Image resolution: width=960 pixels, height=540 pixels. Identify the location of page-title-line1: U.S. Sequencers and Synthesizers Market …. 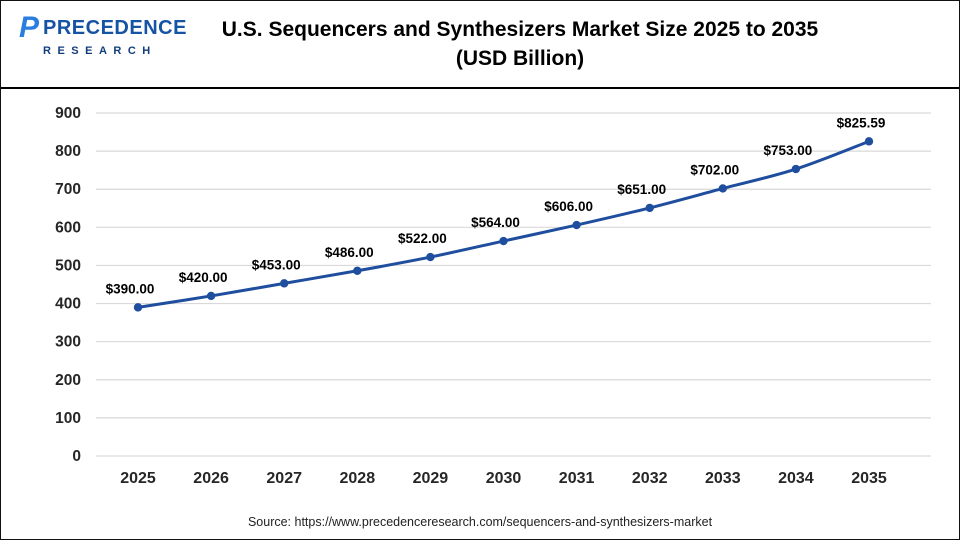
(520, 29).